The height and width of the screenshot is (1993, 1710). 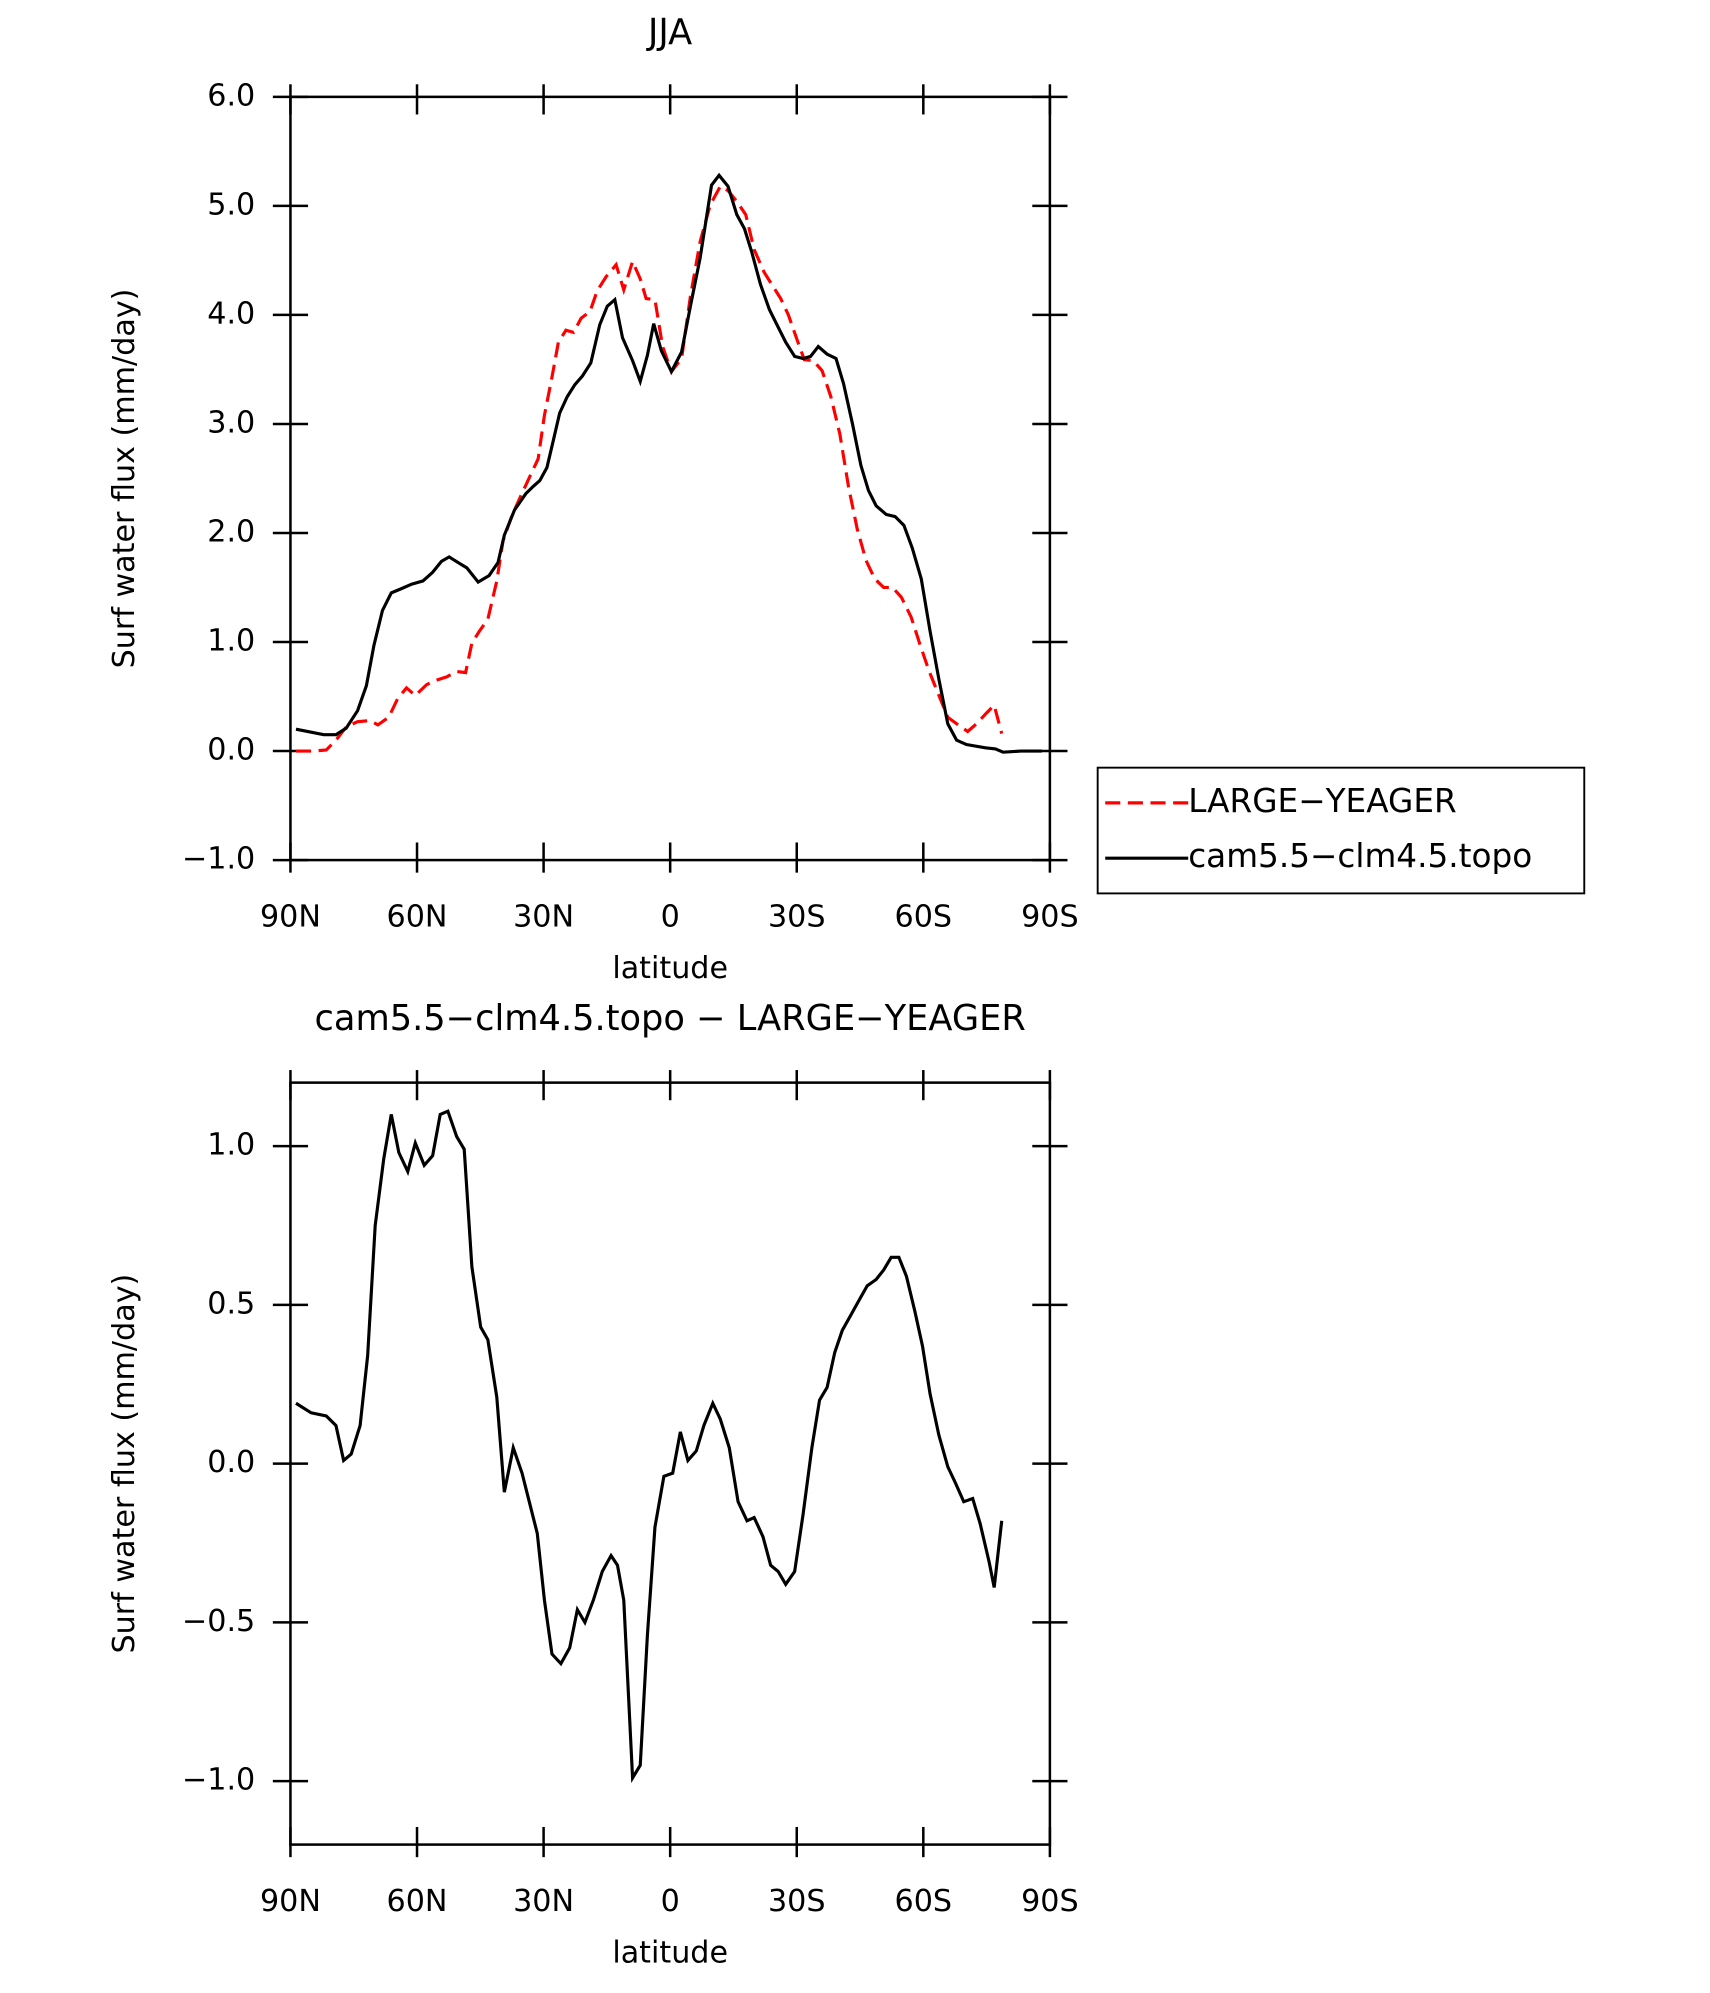 What do you see at coordinates (218, 1621) in the screenshot?
I see `y-tick-label: −0.5` at bounding box center [218, 1621].